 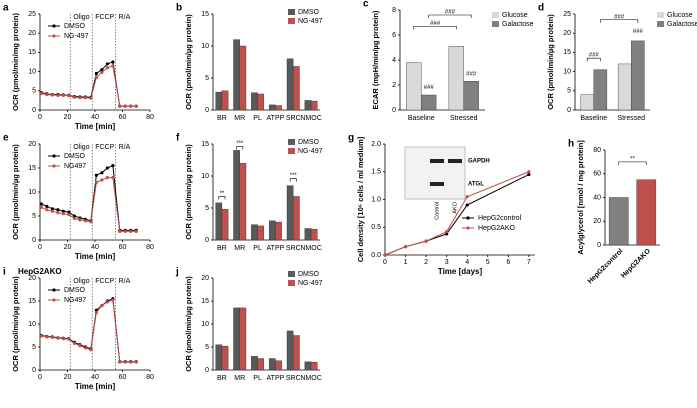 What do you see at coordinates (455, 207) in the screenshot?
I see `blot-lane: AKO` at bounding box center [455, 207].